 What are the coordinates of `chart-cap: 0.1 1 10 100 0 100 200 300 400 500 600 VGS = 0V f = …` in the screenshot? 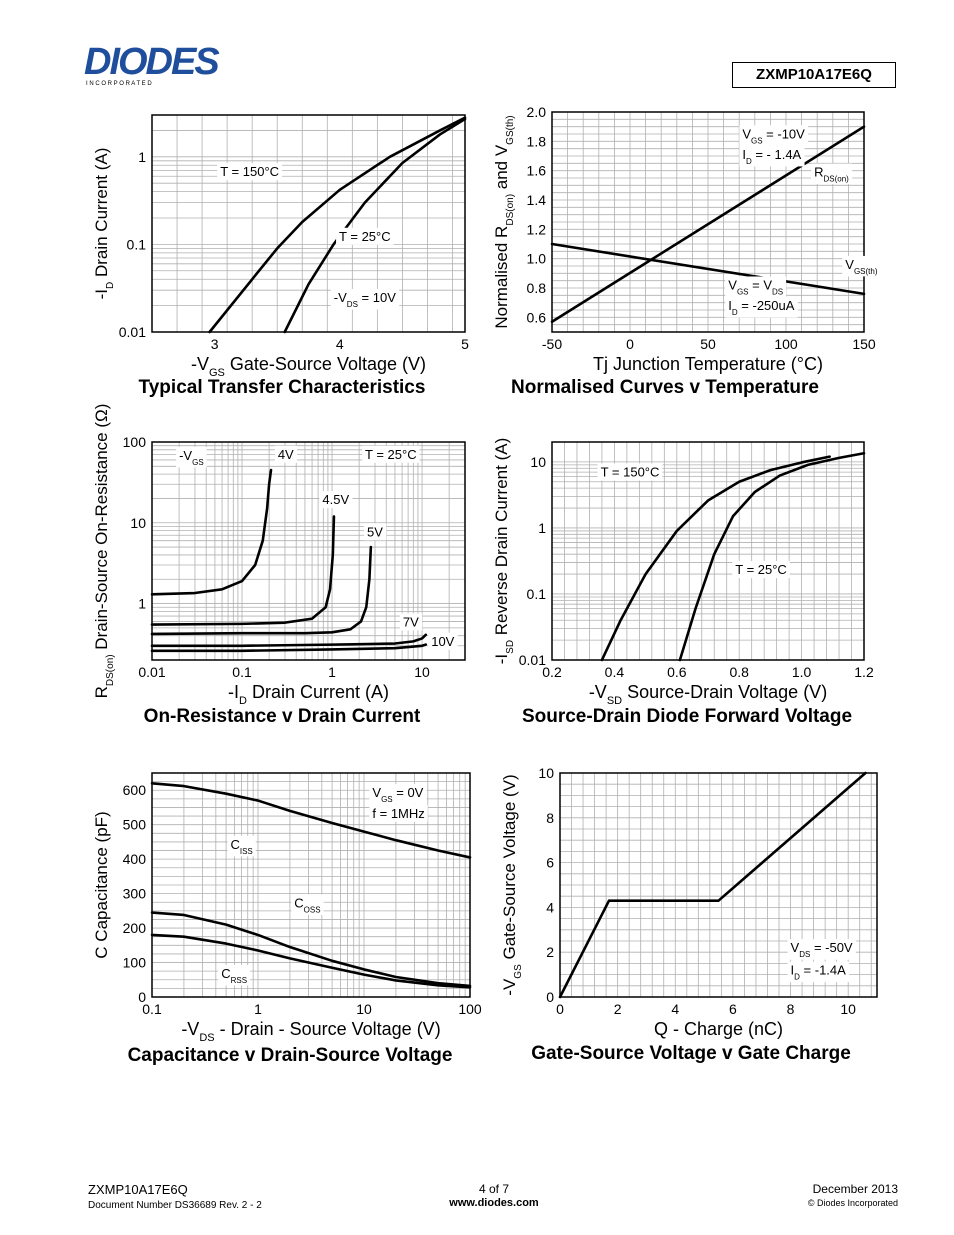 It's located at (287, 919).